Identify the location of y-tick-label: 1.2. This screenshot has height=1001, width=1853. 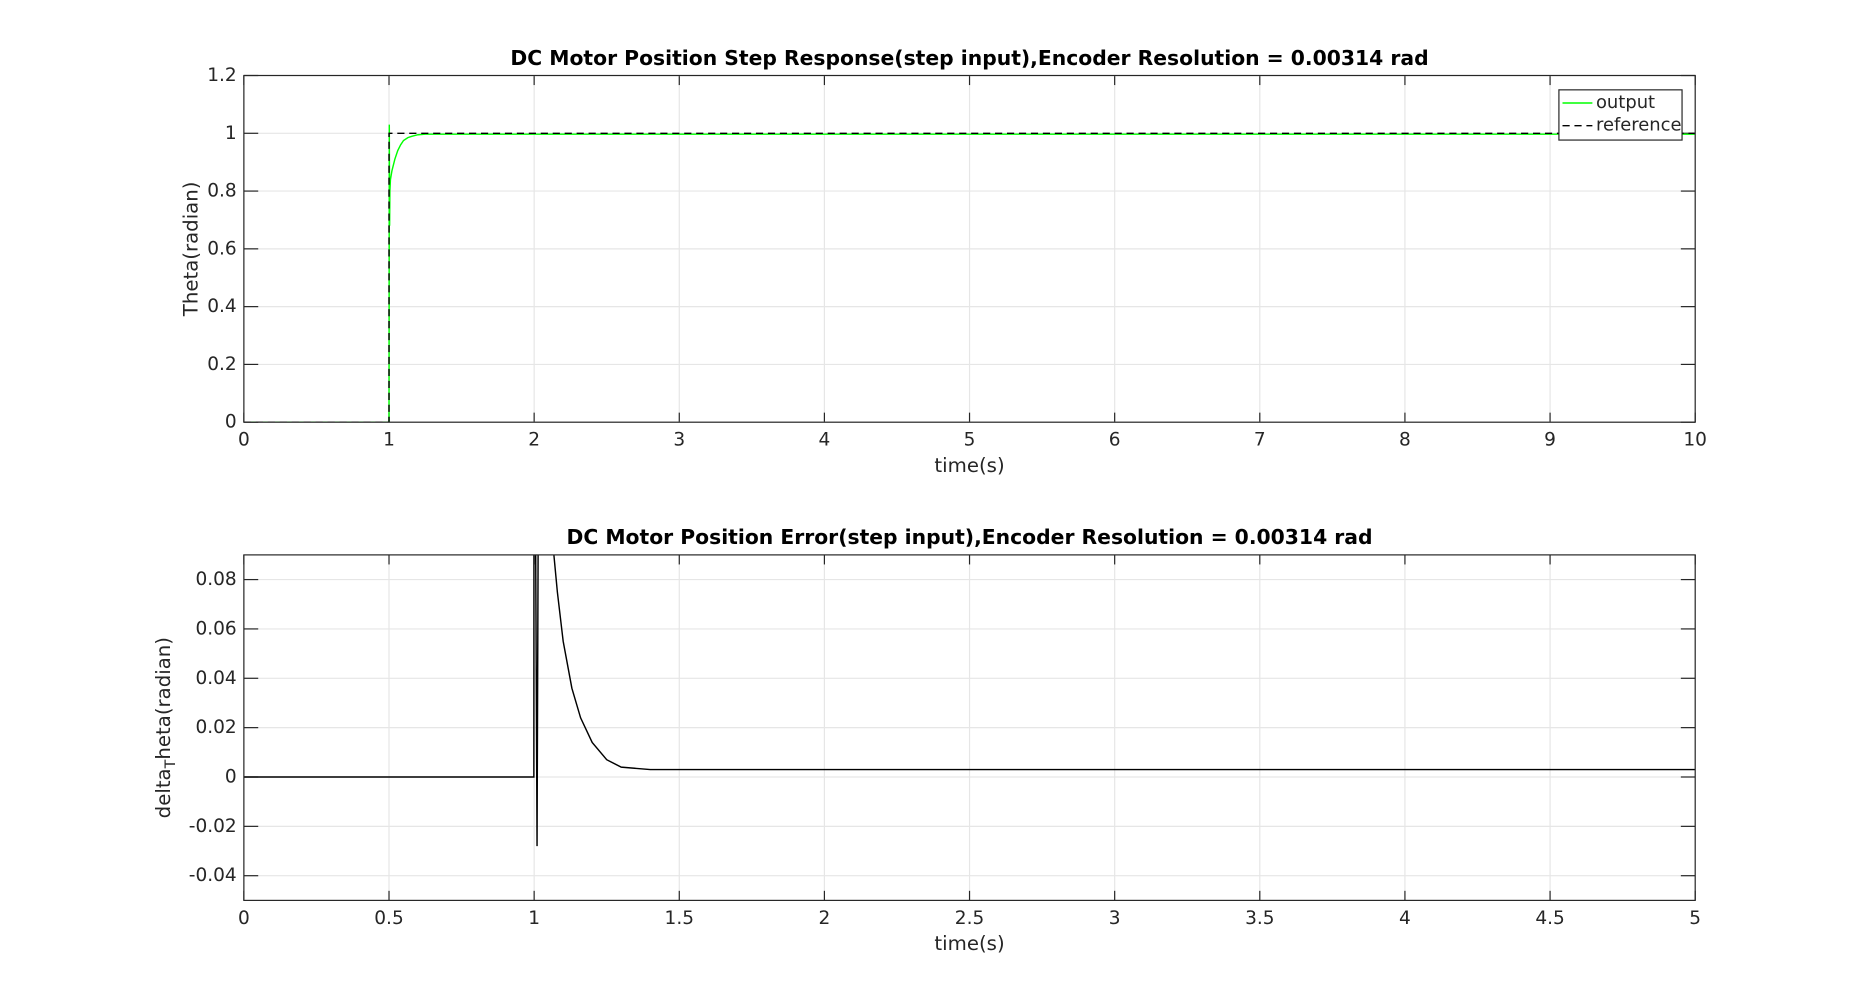
(221, 75).